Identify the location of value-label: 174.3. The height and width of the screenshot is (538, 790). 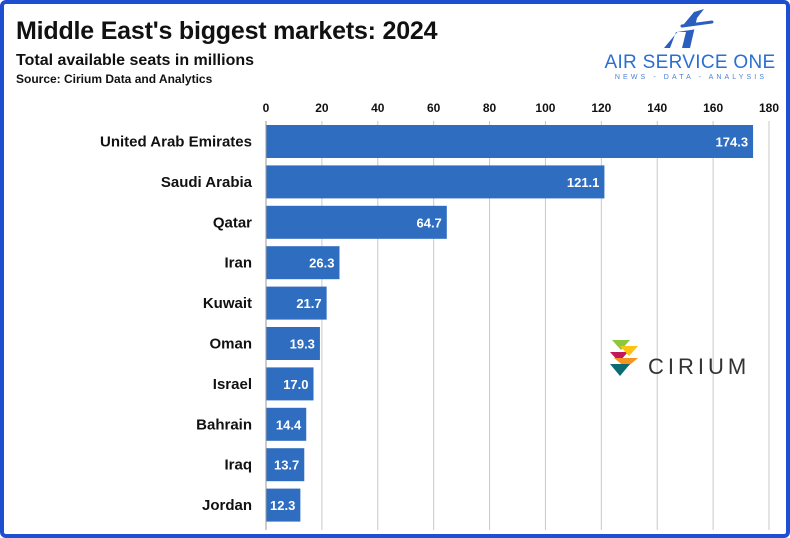
(732, 142).